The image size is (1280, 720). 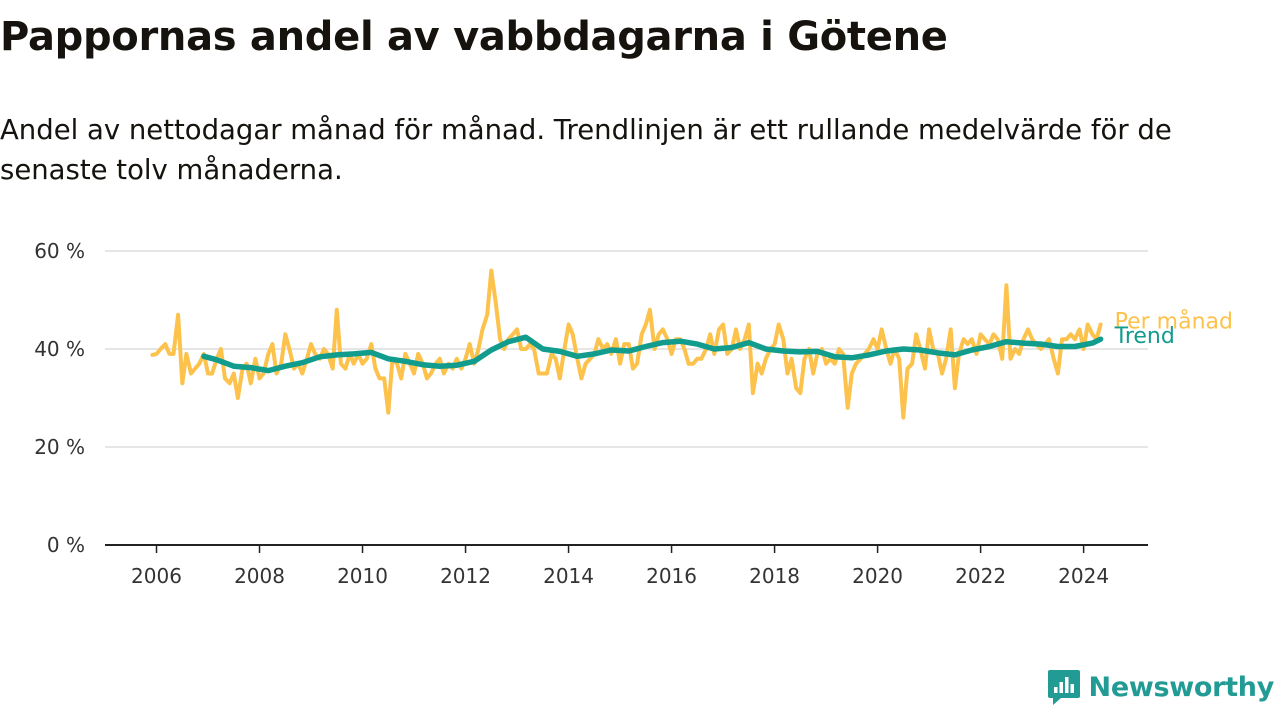 What do you see at coordinates (465, 576) in the screenshot?
I see `x-tick-label-2012: 2012` at bounding box center [465, 576].